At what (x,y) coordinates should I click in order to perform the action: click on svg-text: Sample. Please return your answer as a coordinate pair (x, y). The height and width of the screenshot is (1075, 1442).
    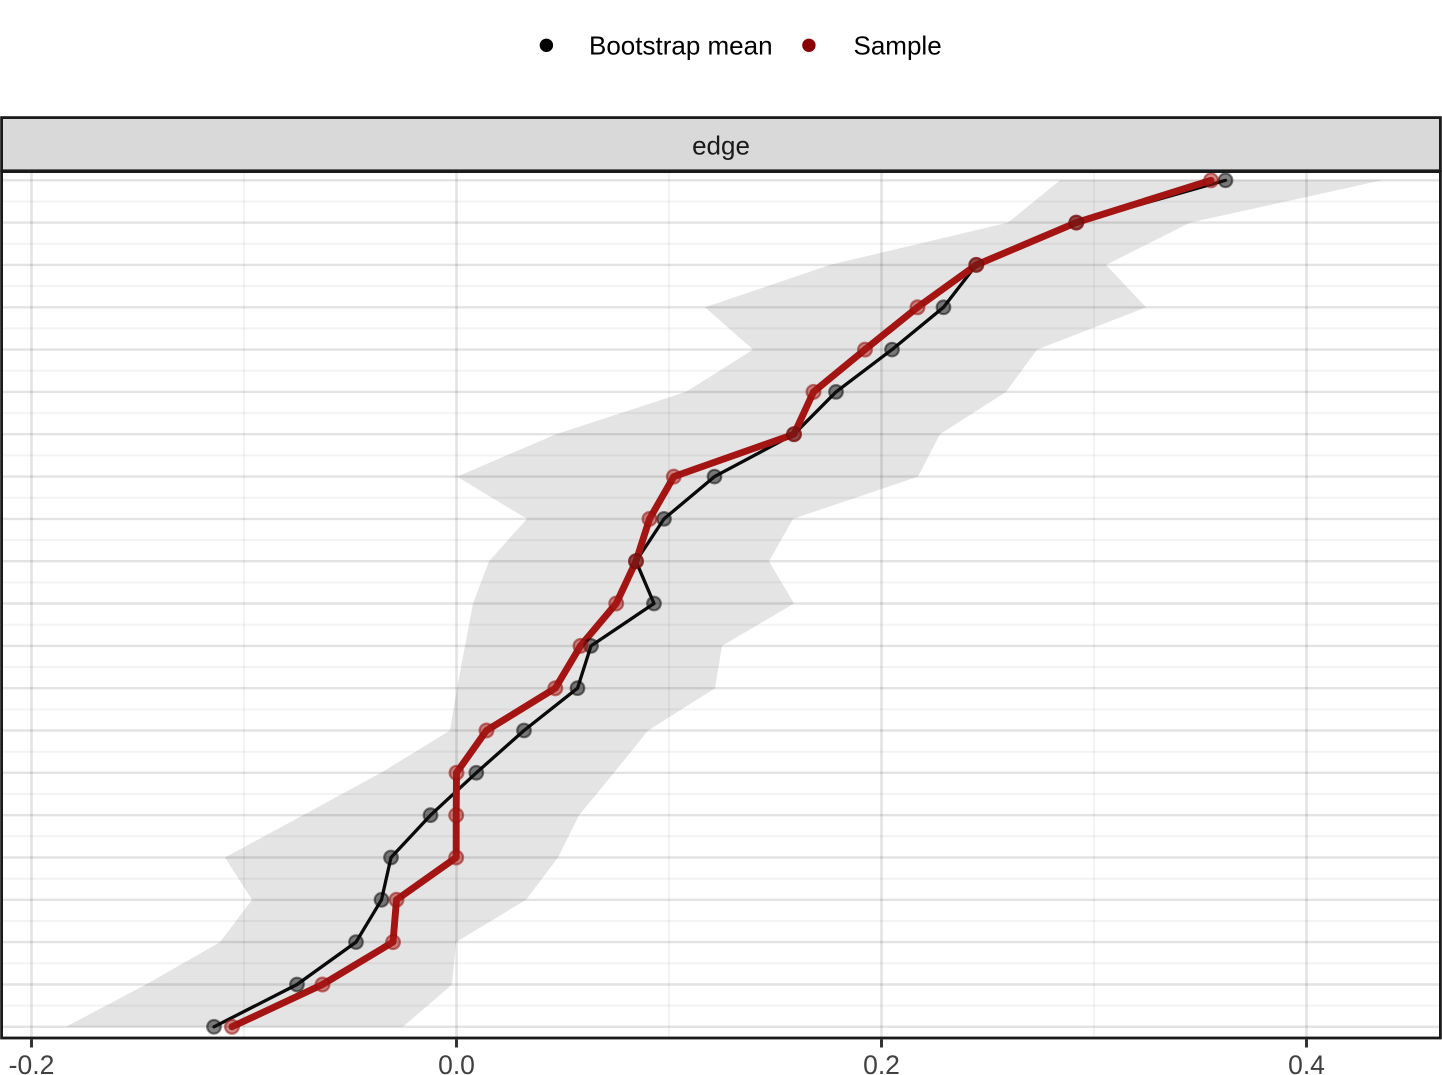
    Looking at the image, I should click on (898, 46).